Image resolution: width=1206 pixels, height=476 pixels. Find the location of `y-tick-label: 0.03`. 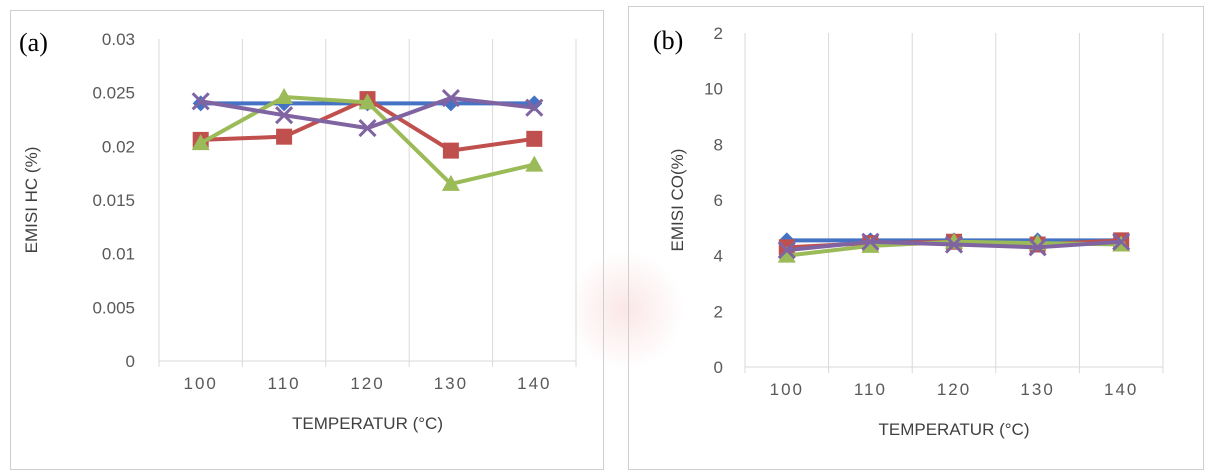

y-tick-label: 0.03 is located at coordinates (118, 39).